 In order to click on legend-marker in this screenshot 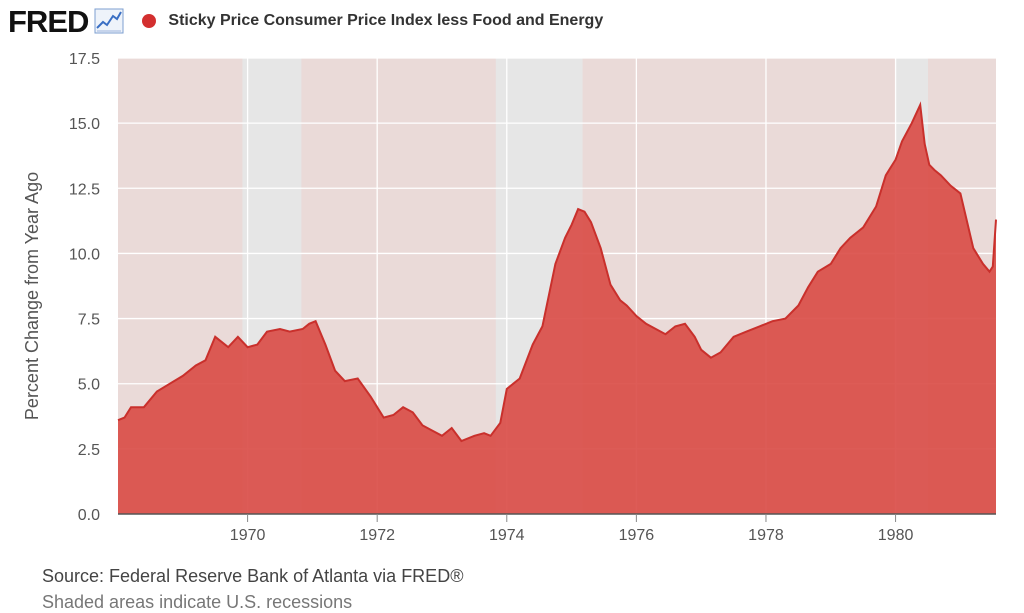, I will do `click(149, 21)`.